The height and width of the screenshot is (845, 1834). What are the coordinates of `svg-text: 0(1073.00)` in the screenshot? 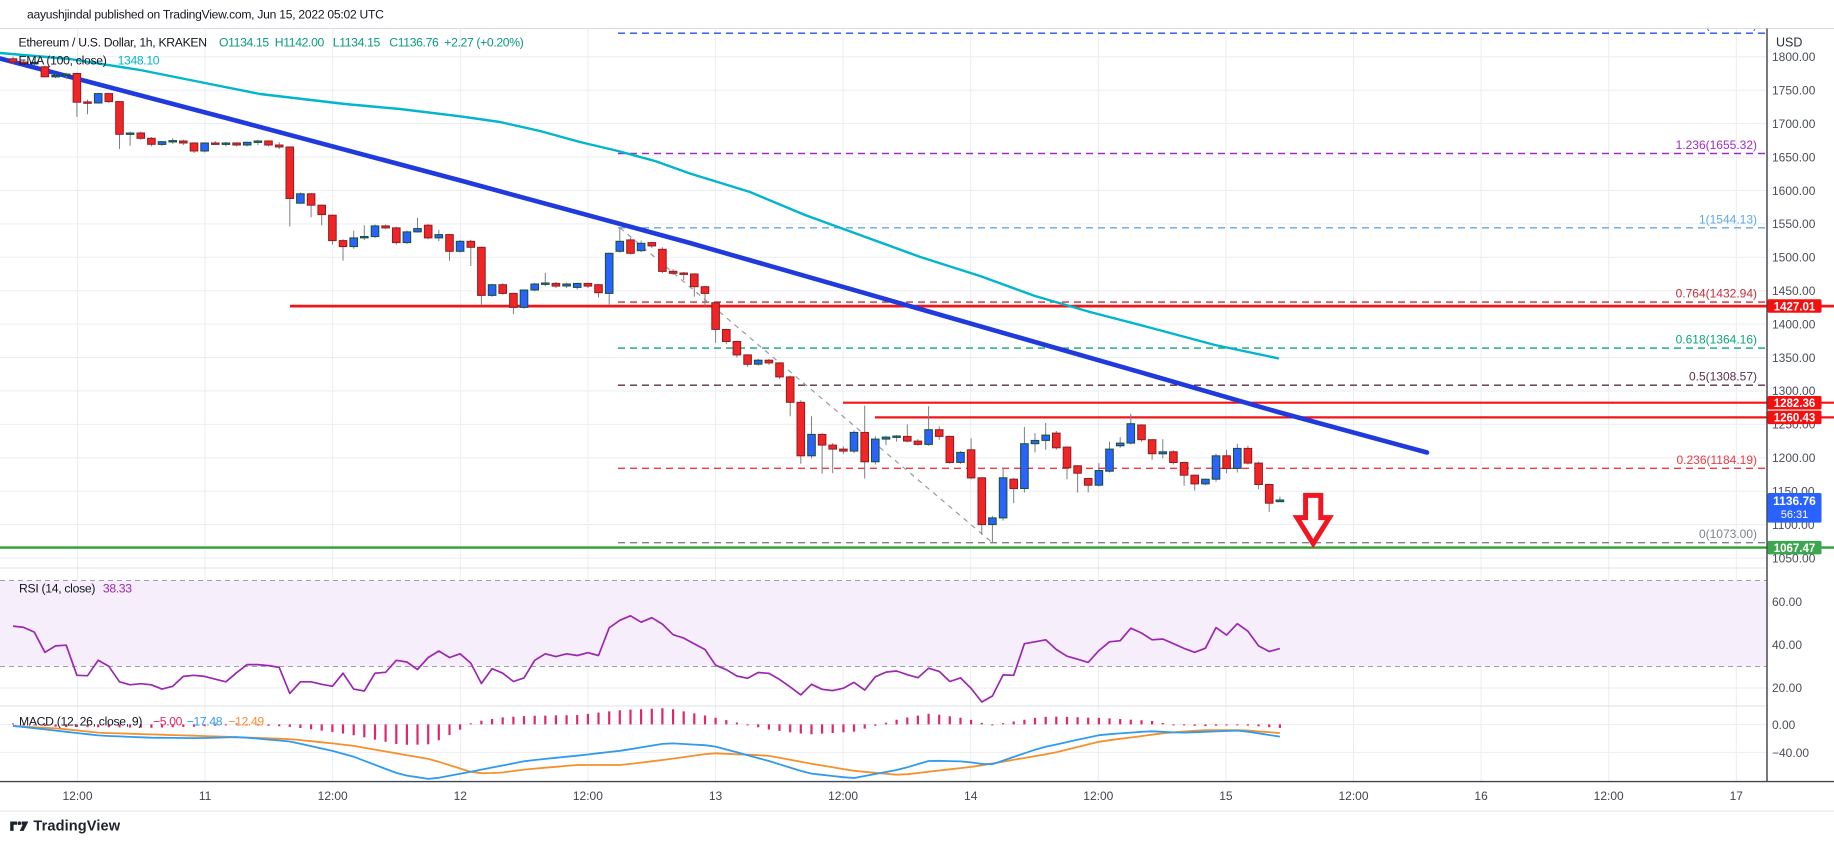 It's located at (1728, 534).